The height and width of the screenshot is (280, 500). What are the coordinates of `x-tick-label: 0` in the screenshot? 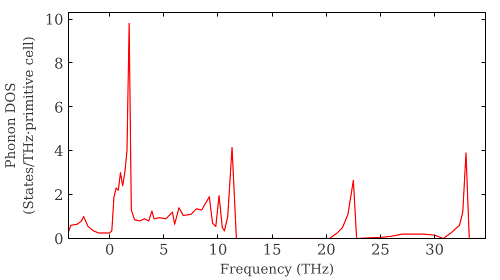 It's located at (109, 250).